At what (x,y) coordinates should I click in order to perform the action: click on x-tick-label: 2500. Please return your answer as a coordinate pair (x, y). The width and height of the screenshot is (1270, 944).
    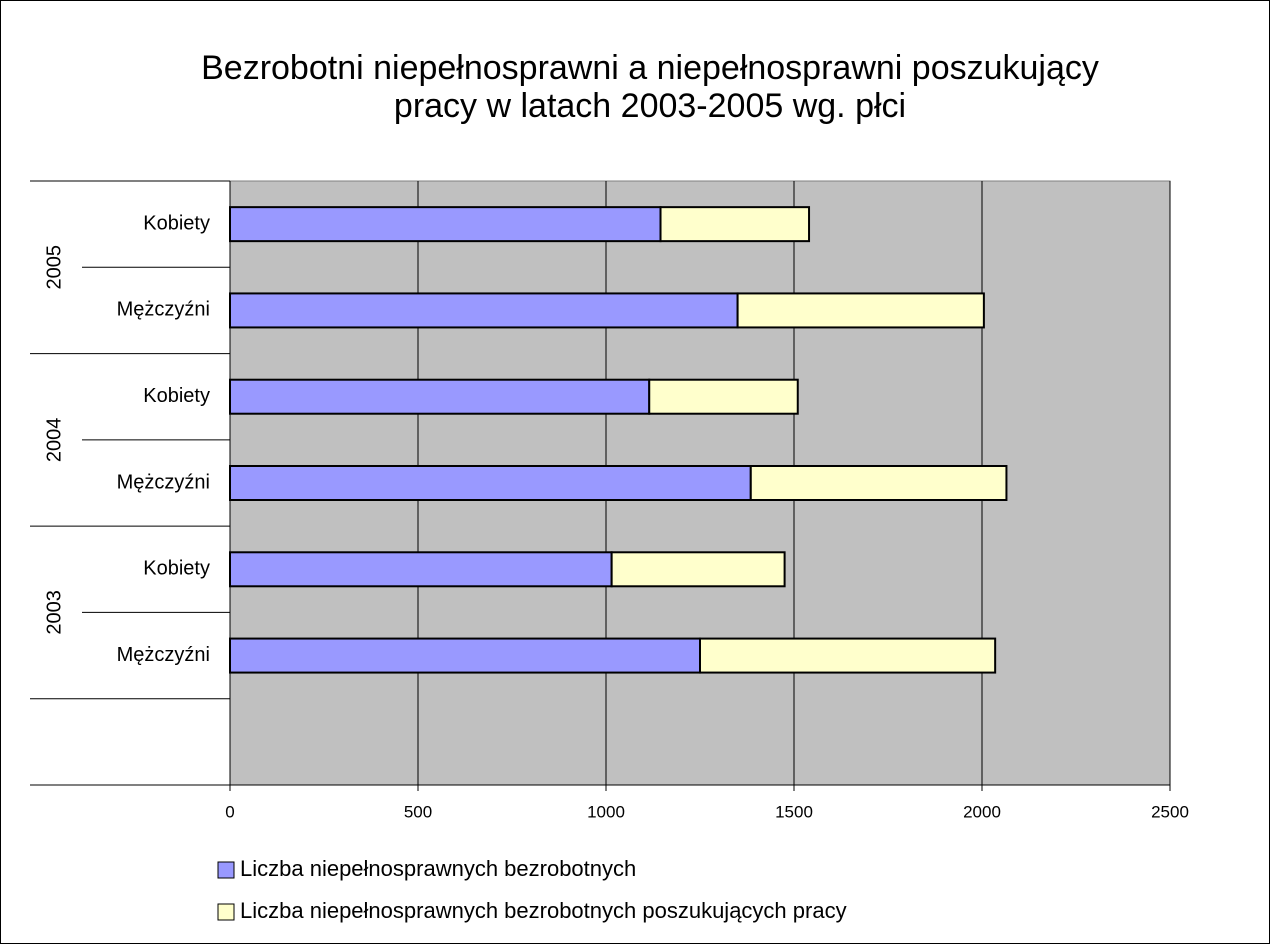
    Looking at the image, I should click on (1170, 811).